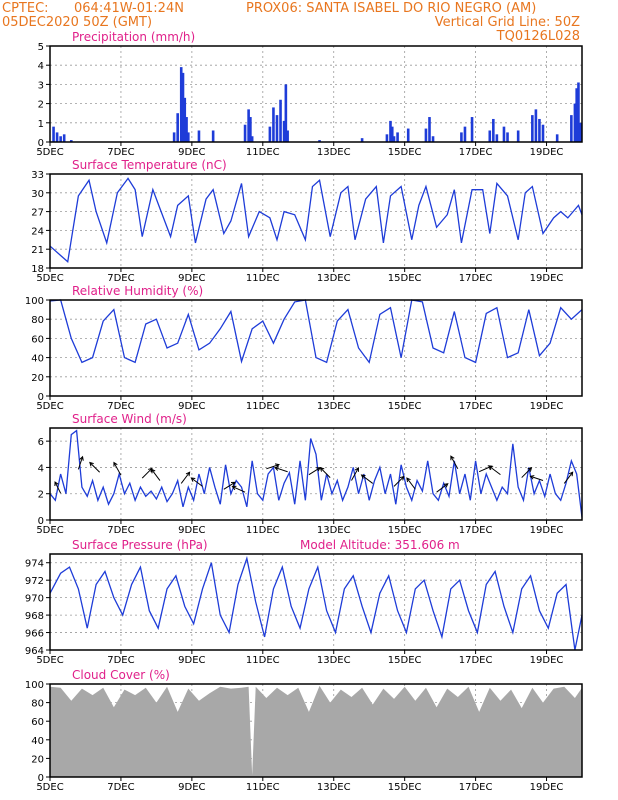 This screenshot has height=800, width=618. What do you see at coordinates (34, 599) in the screenshot?
I see `pressure-ytick-label: 970` at bounding box center [34, 599].